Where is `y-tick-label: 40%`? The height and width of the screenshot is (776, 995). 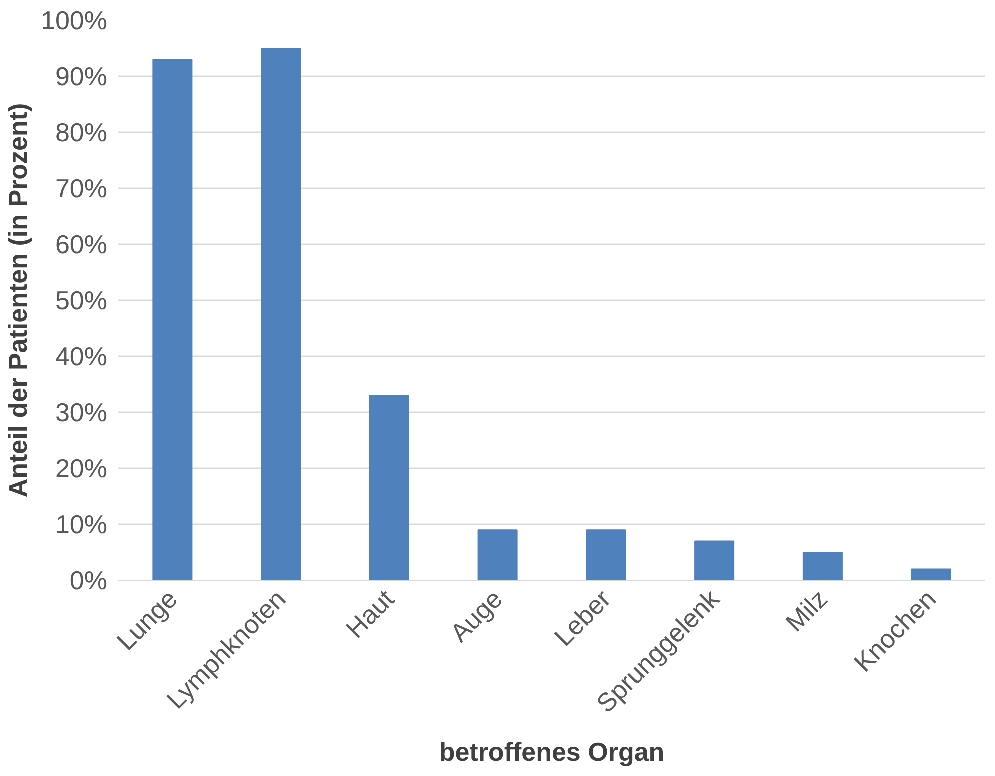 y-tick-label: 40% is located at coordinates (81, 357).